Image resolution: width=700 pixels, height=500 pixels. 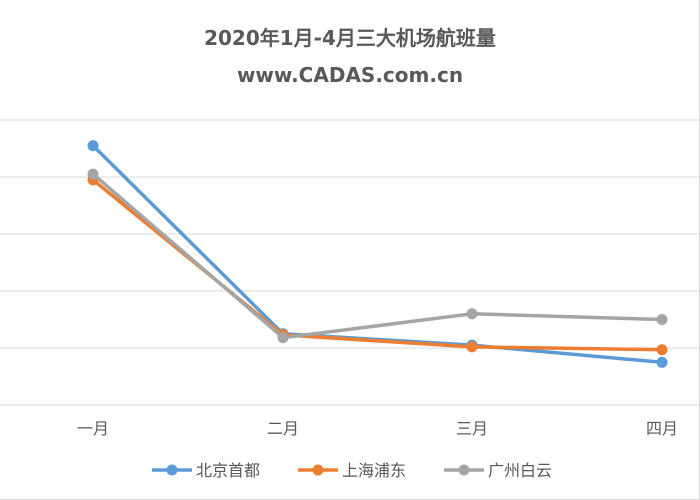 I want to click on x-tick-label: 一月, so click(x=93, y=428).